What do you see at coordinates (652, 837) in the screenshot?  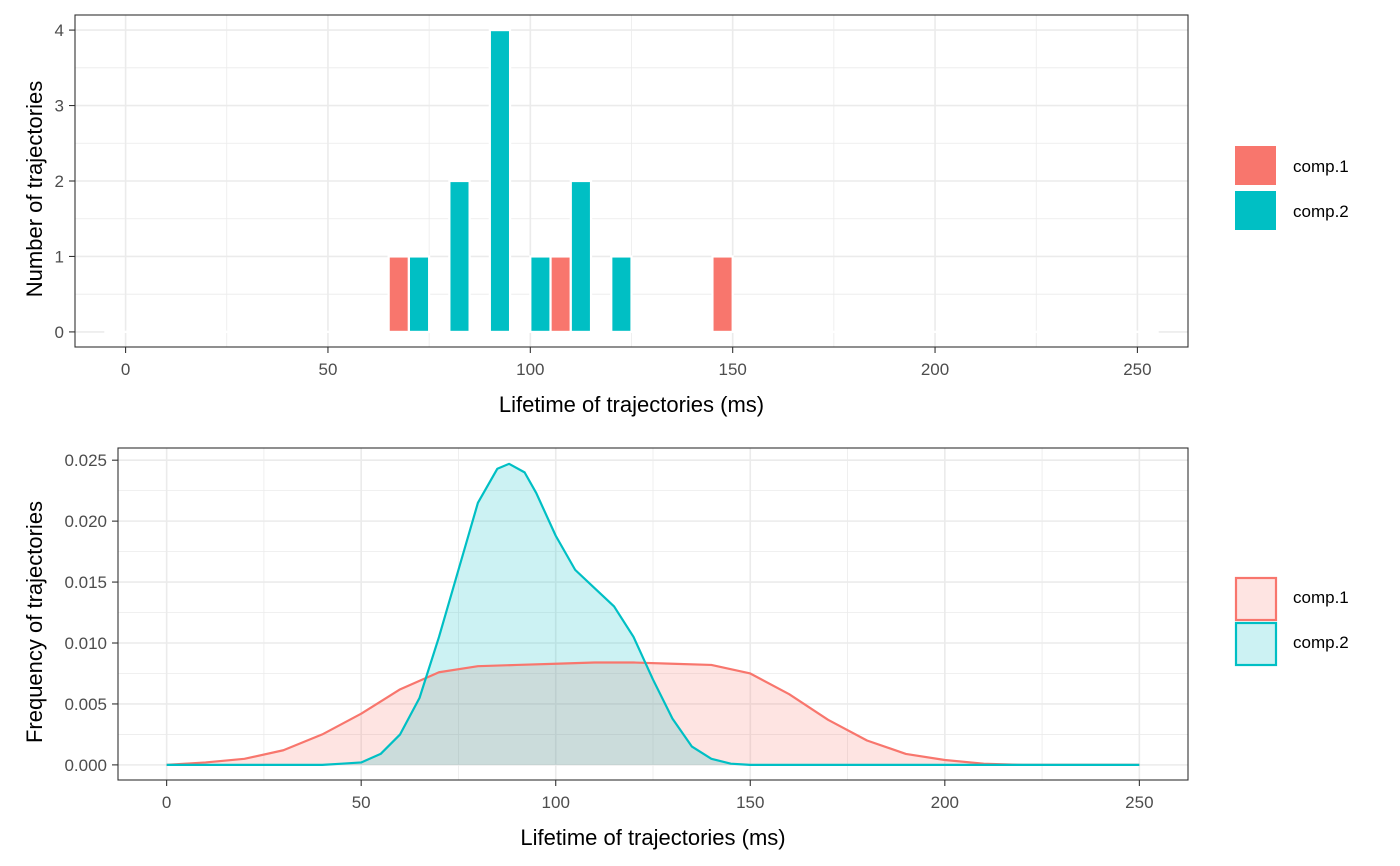 I see `density-x-axis-title: Lifetime of trajectories (ms)` at bounding box center [652, 837].